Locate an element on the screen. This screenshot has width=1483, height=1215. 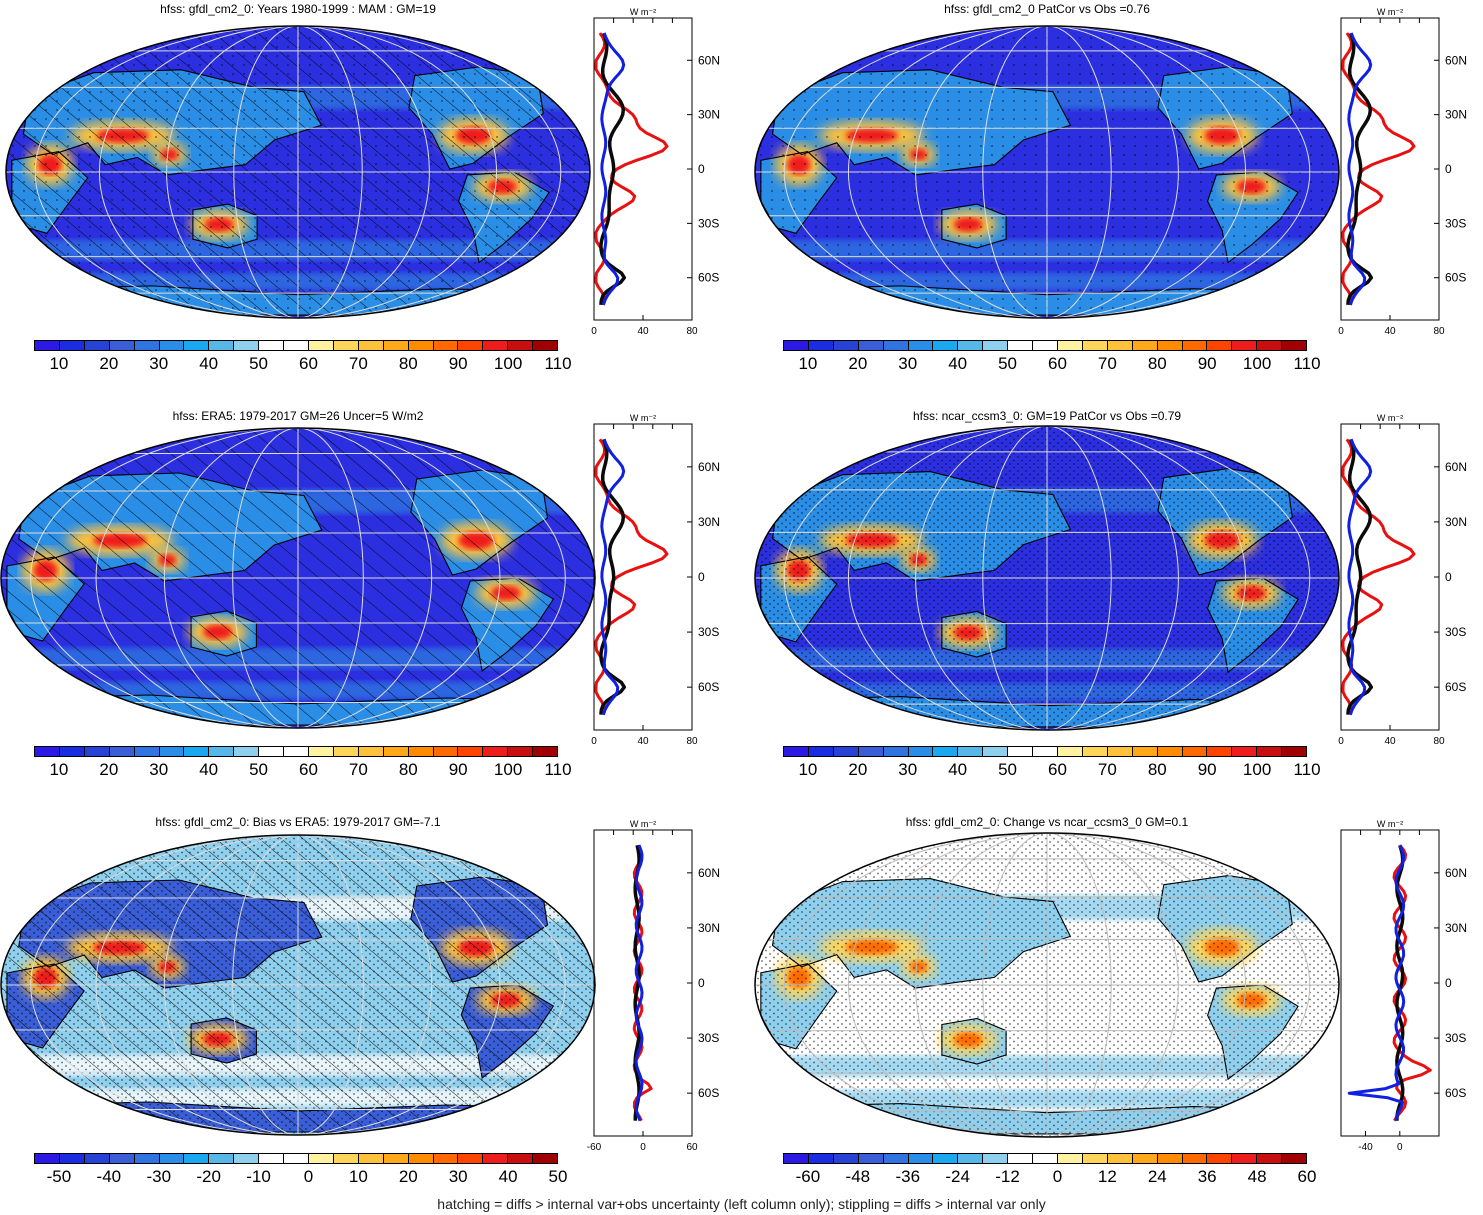
profile-lat-label: 60S is located at coordinates (1455, 278).